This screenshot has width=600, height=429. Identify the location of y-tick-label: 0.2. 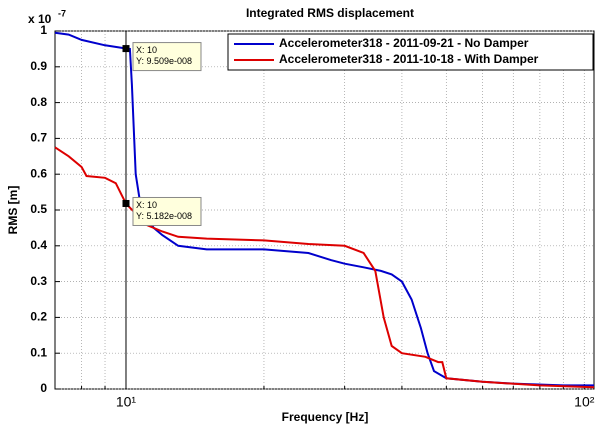
(38, 317).